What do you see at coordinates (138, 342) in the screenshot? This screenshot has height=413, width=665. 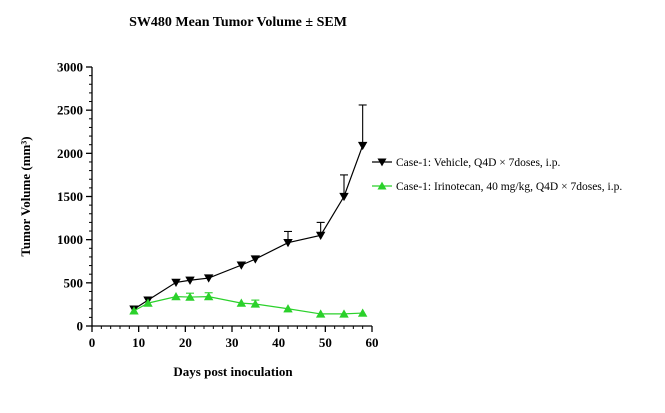 I see `x-tick-label: 10` at bounding box center [138, 342].